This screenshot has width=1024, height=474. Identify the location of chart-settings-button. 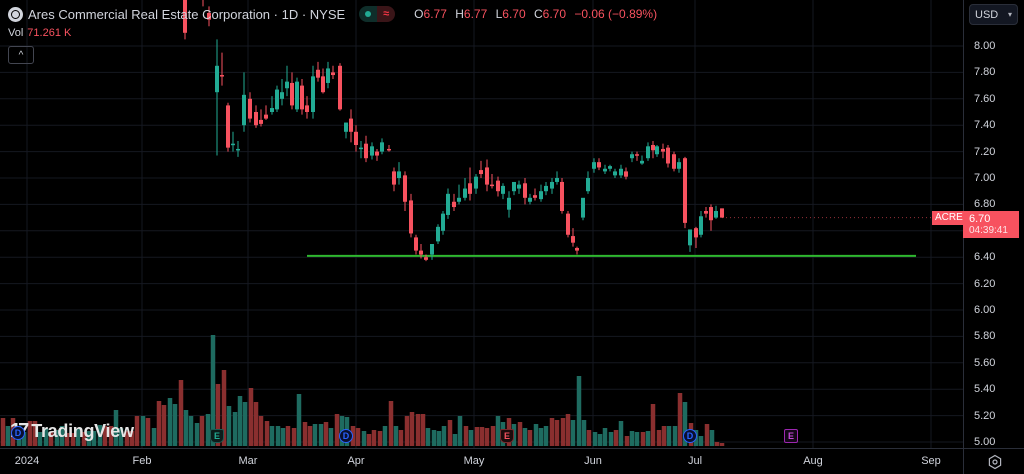
(993, 461).